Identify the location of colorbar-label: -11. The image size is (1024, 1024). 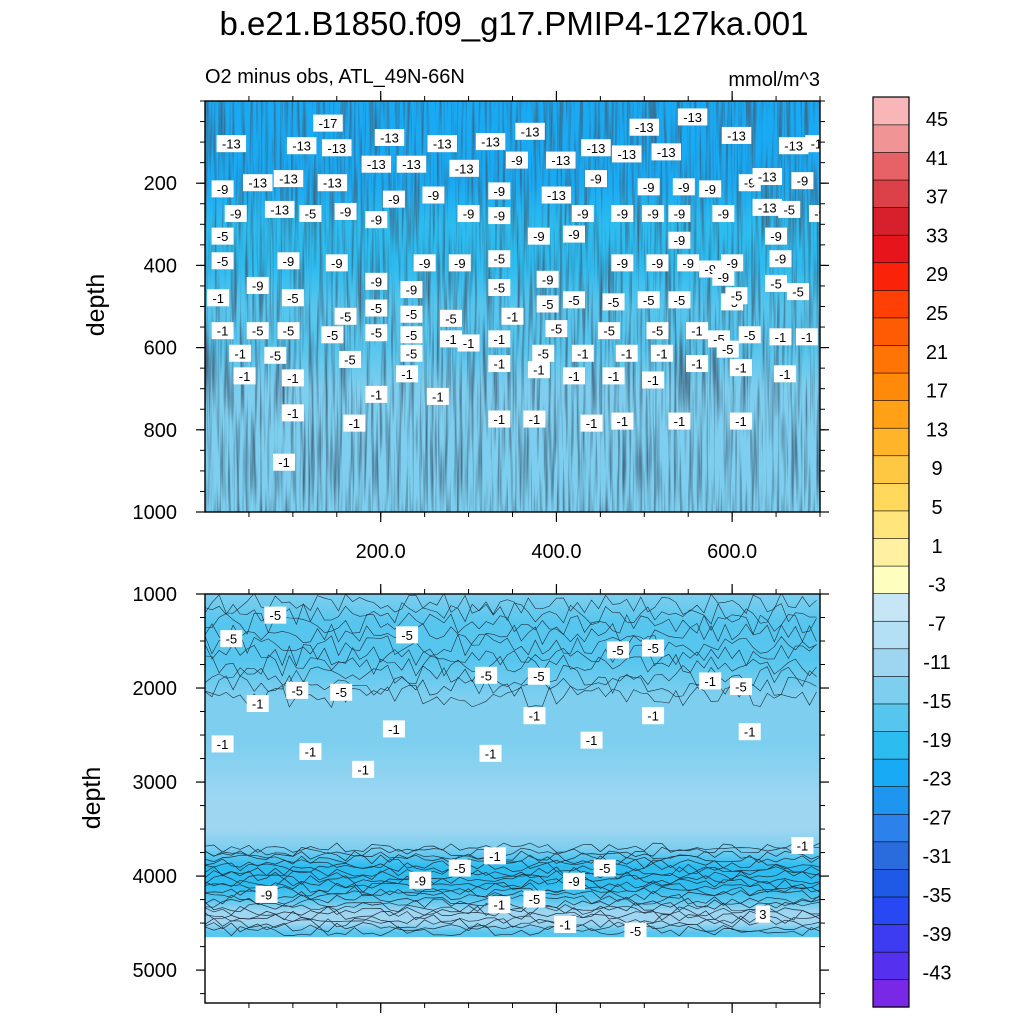
(936, 663).